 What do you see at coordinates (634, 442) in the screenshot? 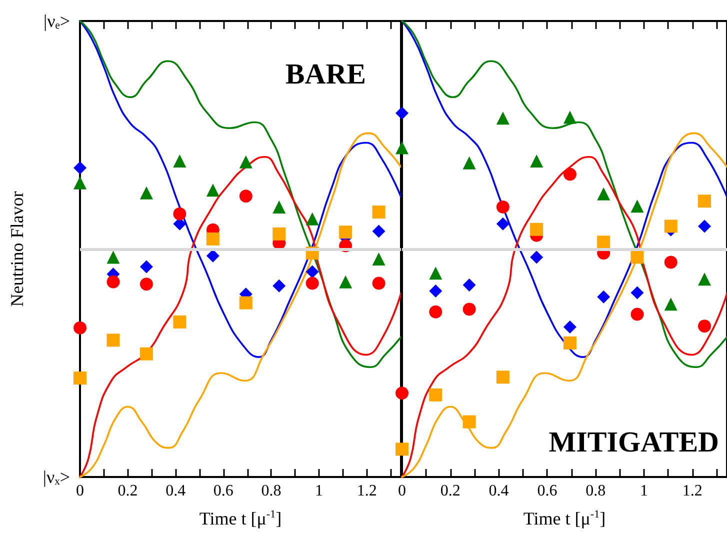
I see `annotation: MITIGATED` at bounding box center [634, 442].